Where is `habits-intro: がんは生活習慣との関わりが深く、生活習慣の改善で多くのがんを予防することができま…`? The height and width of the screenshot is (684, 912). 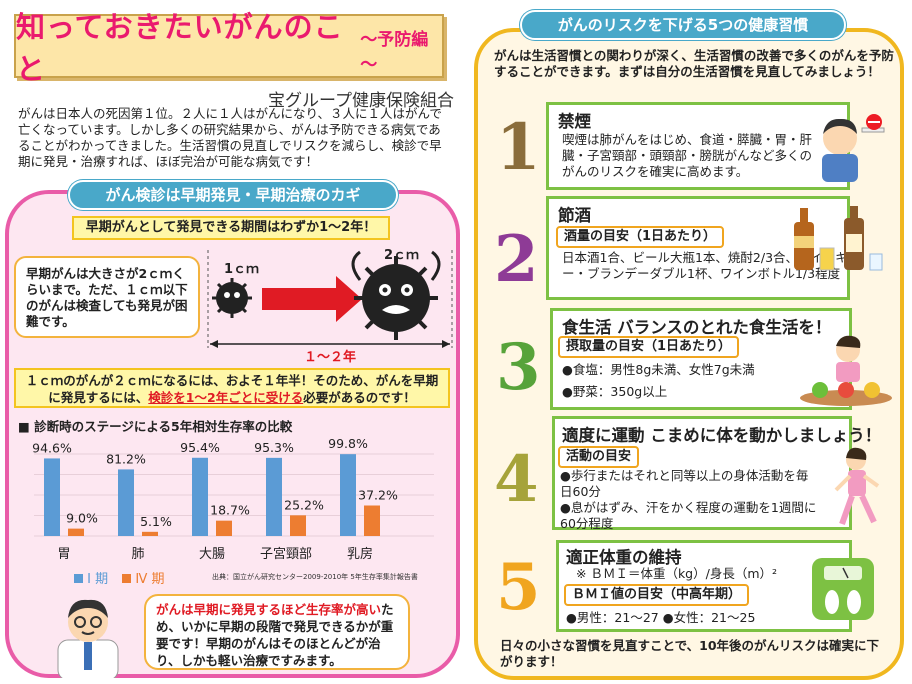 habits-intro: がんは生活習慣との関わりが深く、生活習慣の改善で多くのがんを予防することができま… is located at coordinates (694, 63).